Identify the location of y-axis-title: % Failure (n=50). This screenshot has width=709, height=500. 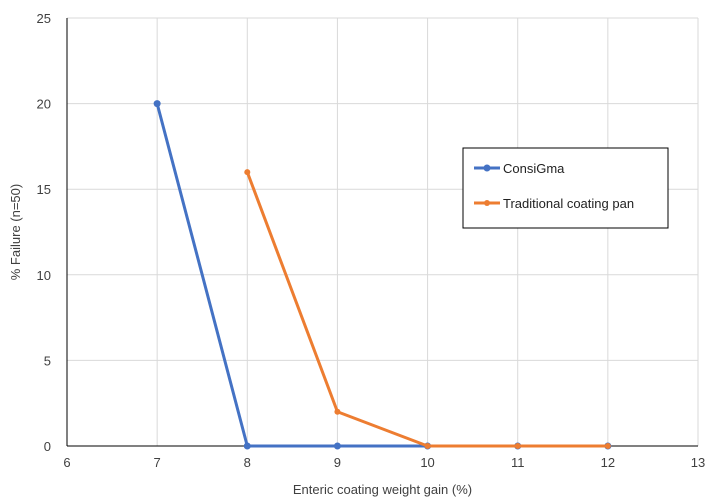
(15, 232).